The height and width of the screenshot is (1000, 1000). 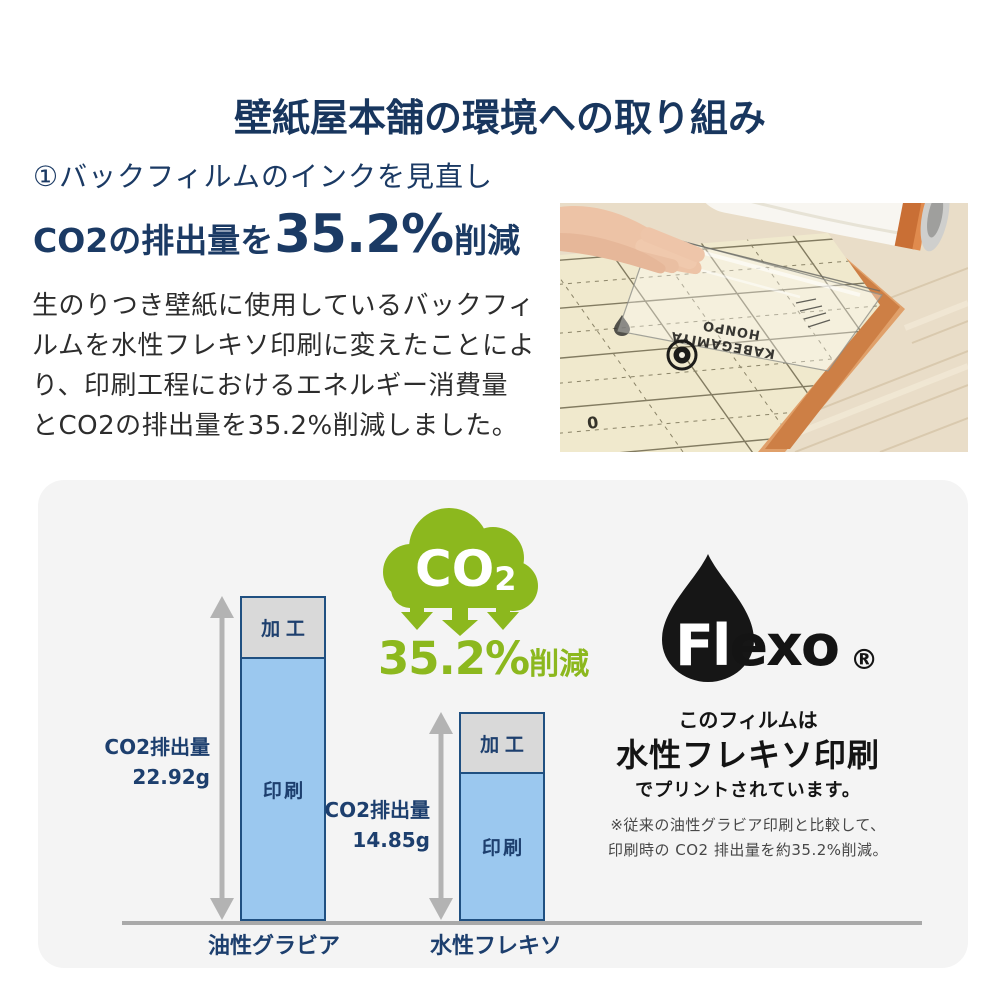 I want to click on co2-icon-subscript: 2, so click(x=505, y=579).